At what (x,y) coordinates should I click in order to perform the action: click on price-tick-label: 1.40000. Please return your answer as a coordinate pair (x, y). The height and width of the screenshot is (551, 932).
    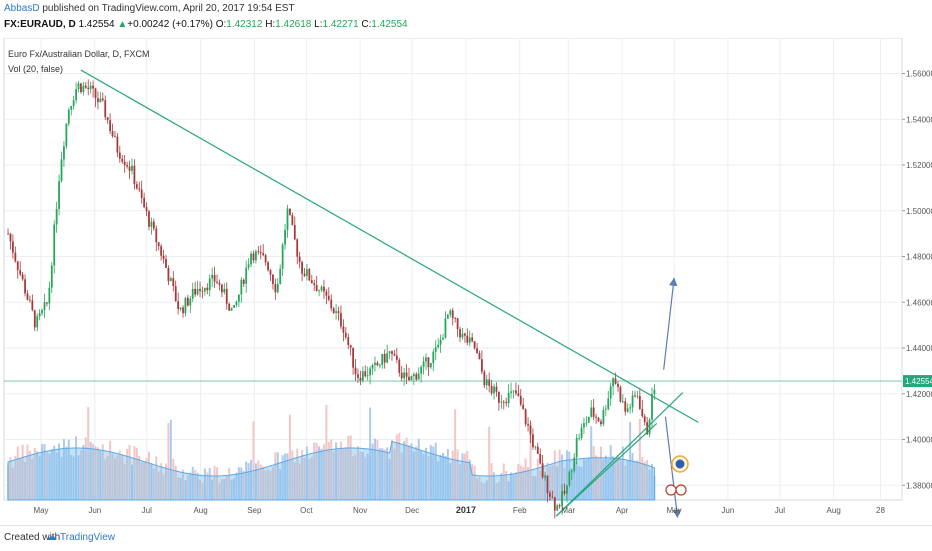
    Looking at the image, I should click on (919, 440).